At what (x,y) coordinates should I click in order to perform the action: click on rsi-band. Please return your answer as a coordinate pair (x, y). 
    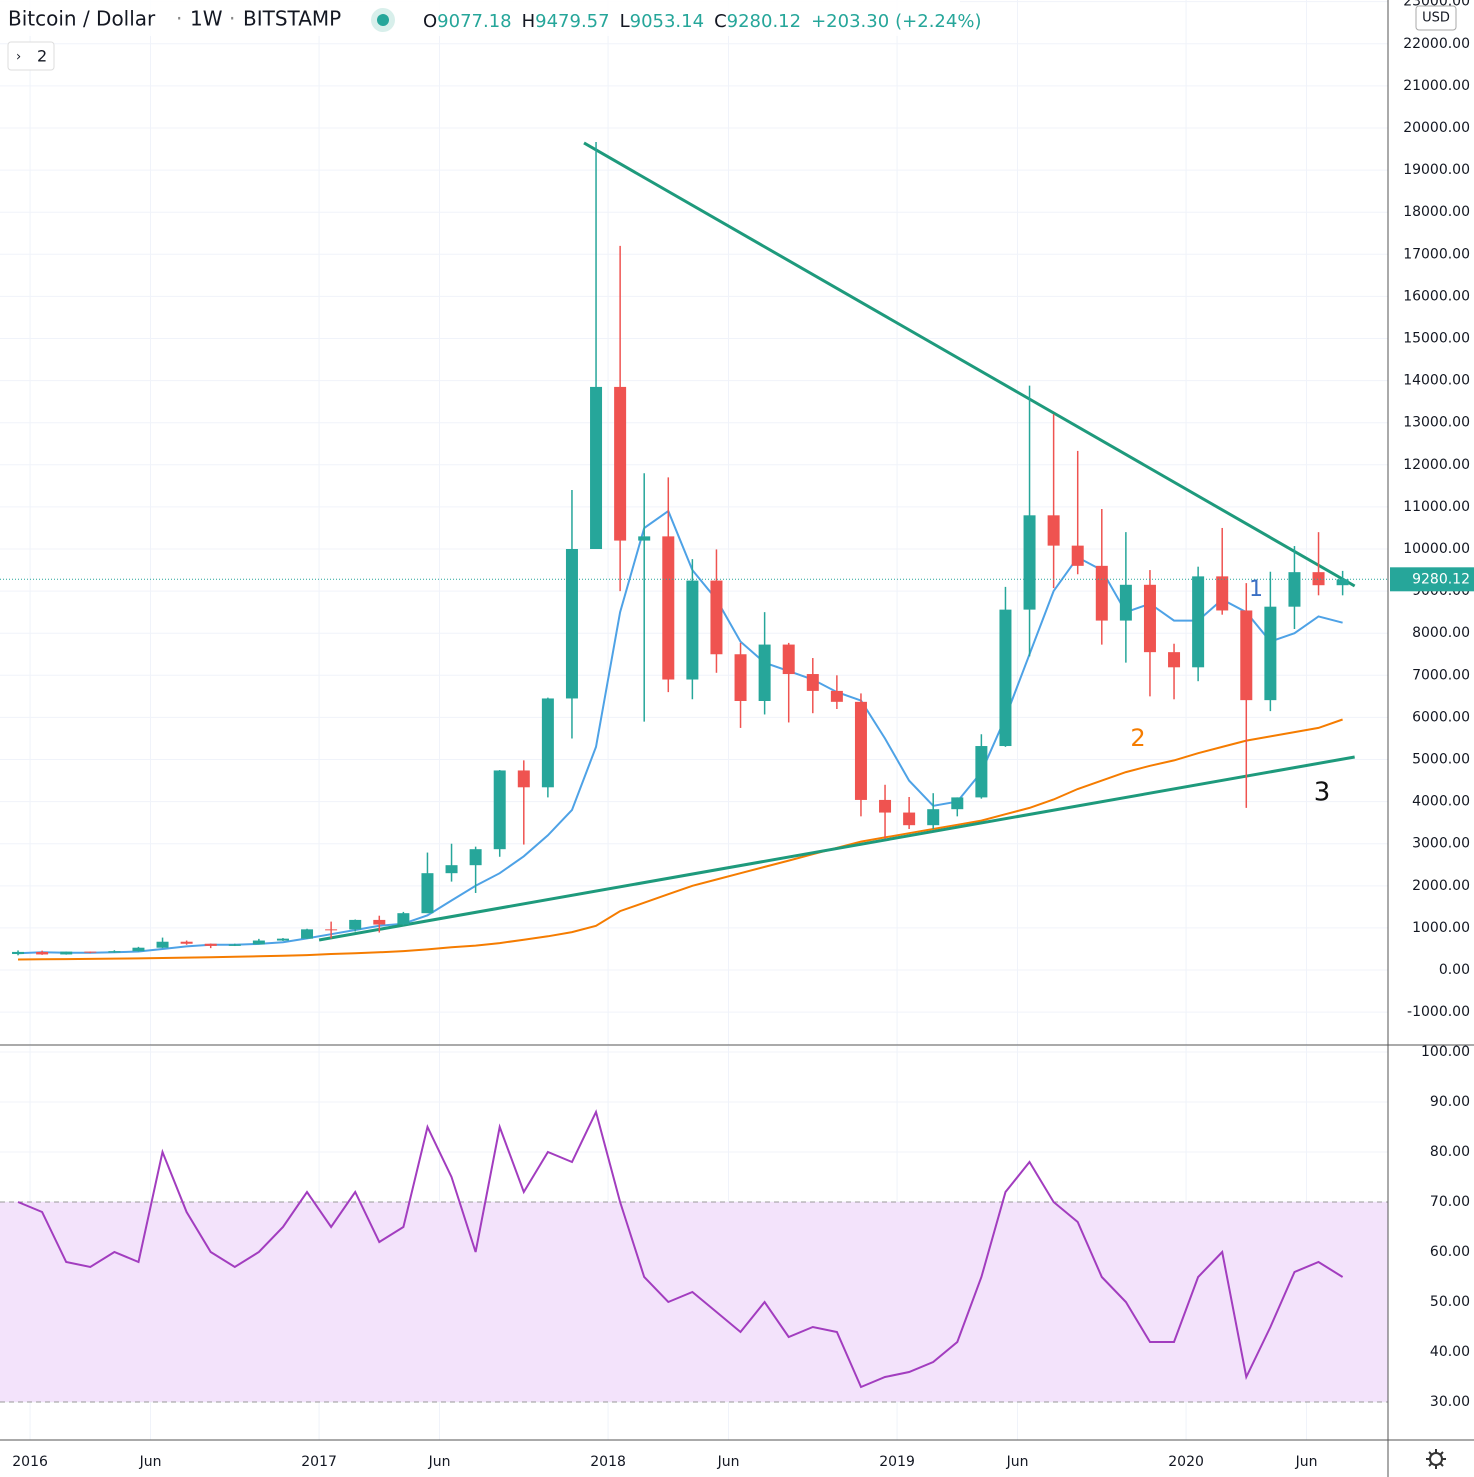
    Looking at the image, I should click on (694, 1302).